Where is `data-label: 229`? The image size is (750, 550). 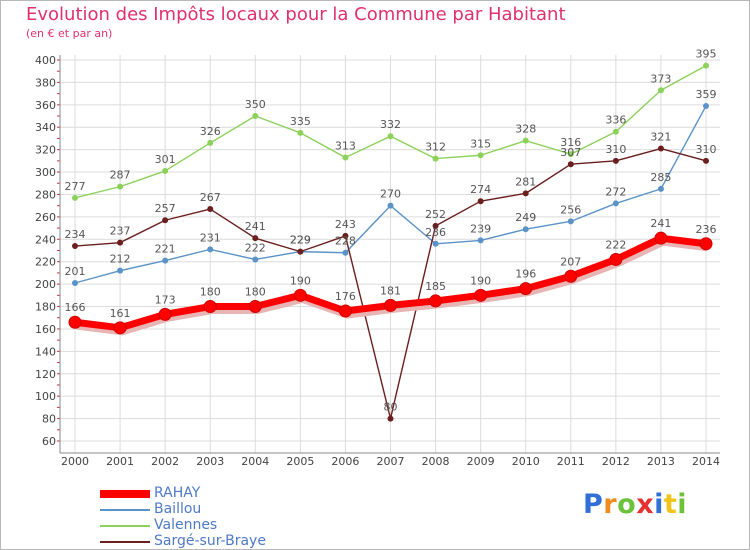 data-label: 229 is located at coordinates (300, 240).